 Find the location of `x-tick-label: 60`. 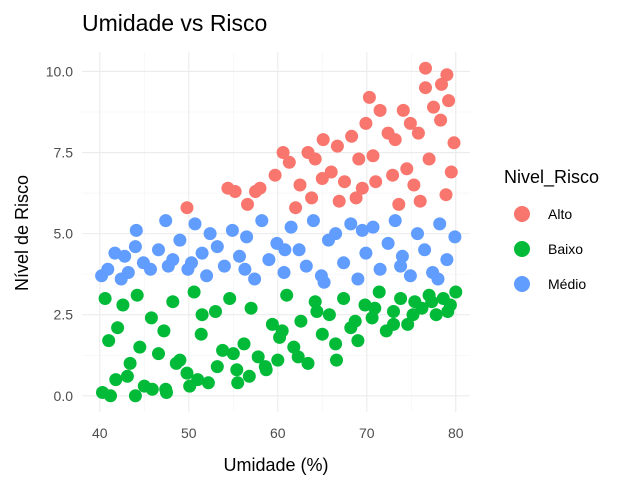

x-tick-label: 60 is located at coordinates (278, 433).